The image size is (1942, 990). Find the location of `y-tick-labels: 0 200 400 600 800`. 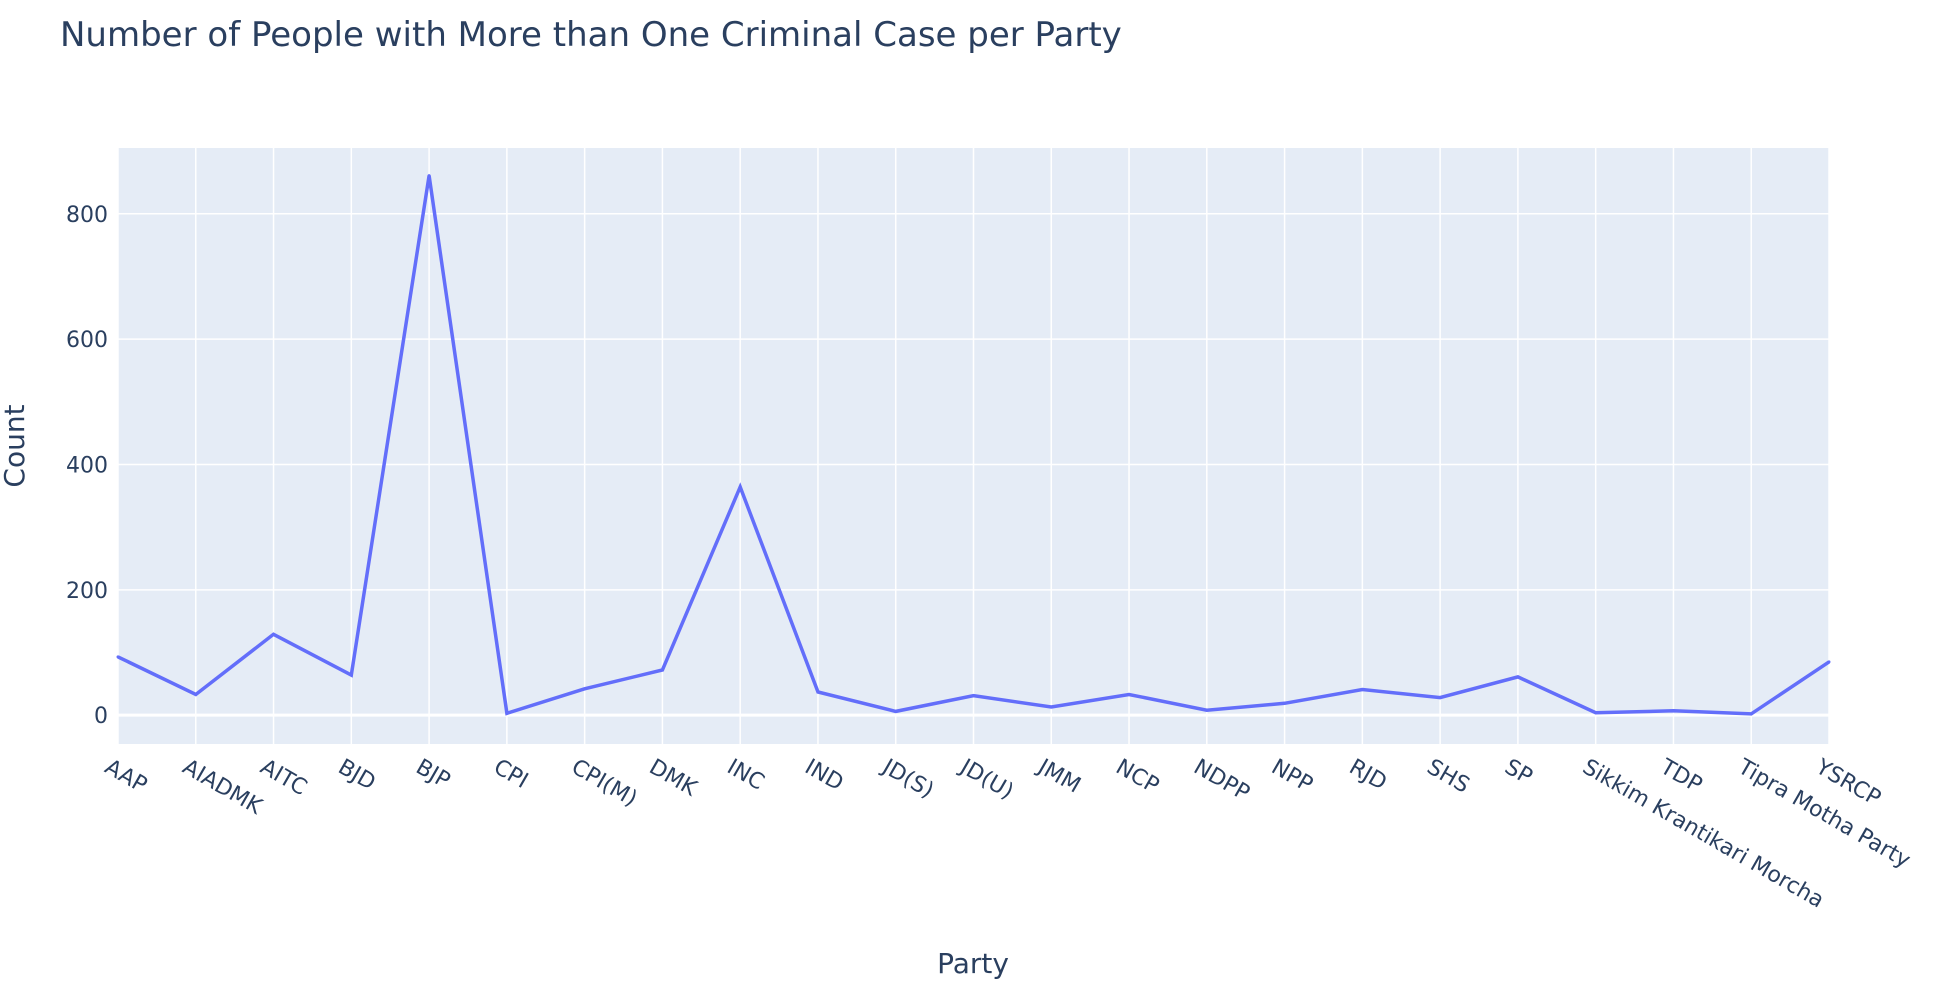

y-tick-labels: 0 200 400 600 800 is located at coordinates (87, 466).